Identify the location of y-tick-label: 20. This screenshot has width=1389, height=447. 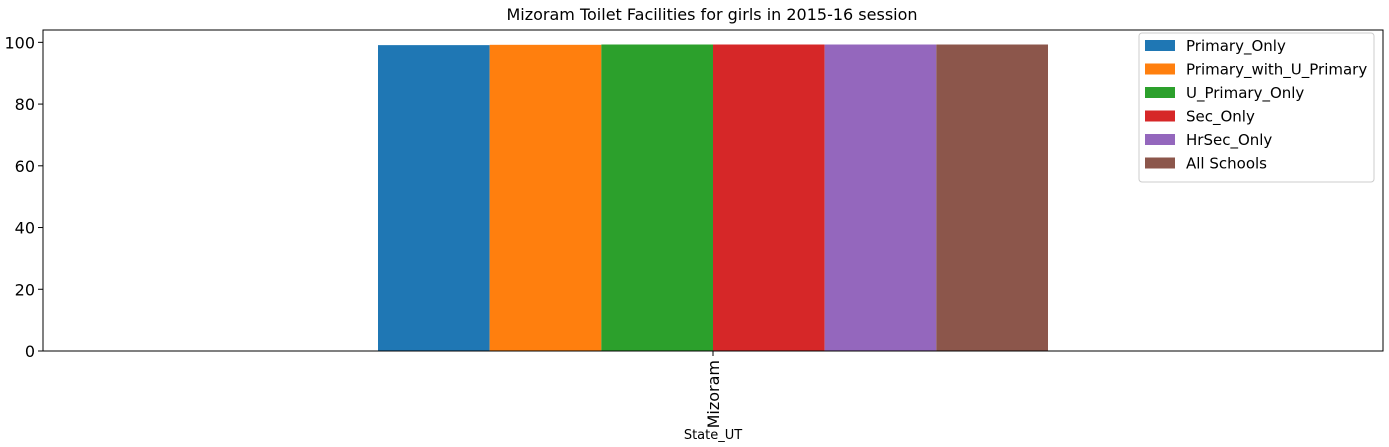
(25, 289).